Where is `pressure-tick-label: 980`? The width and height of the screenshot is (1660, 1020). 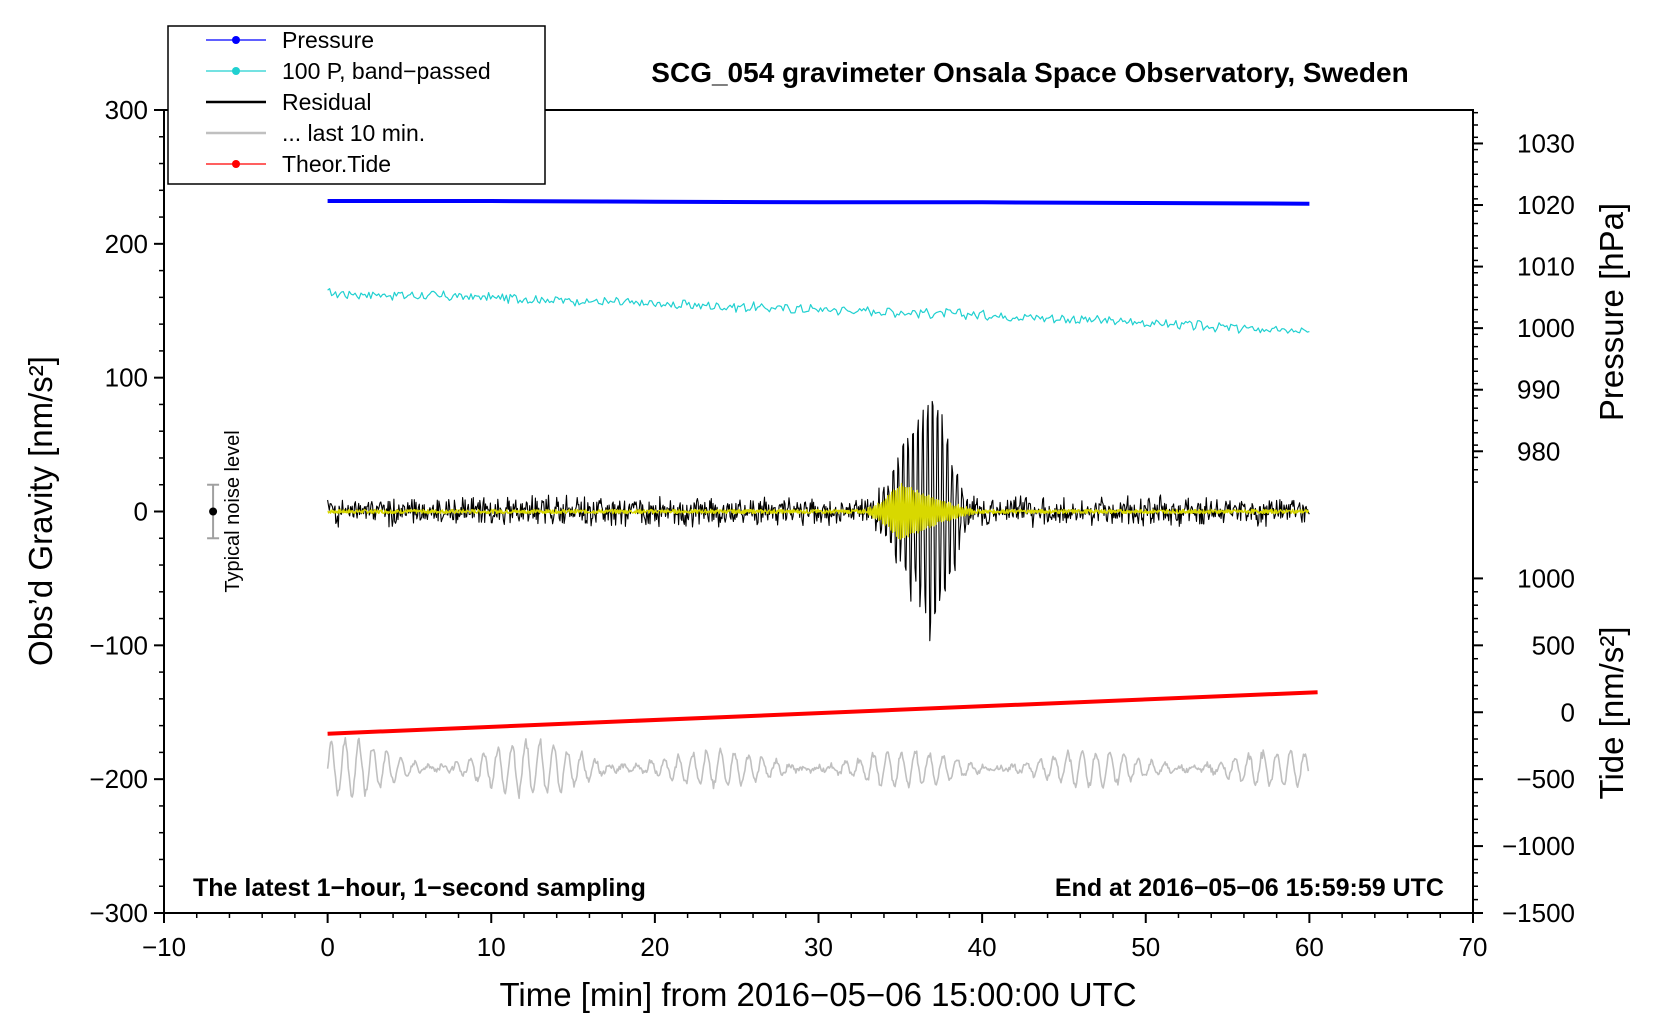
pressure-tick-label: 980 is located at coordinates (1538, 451).